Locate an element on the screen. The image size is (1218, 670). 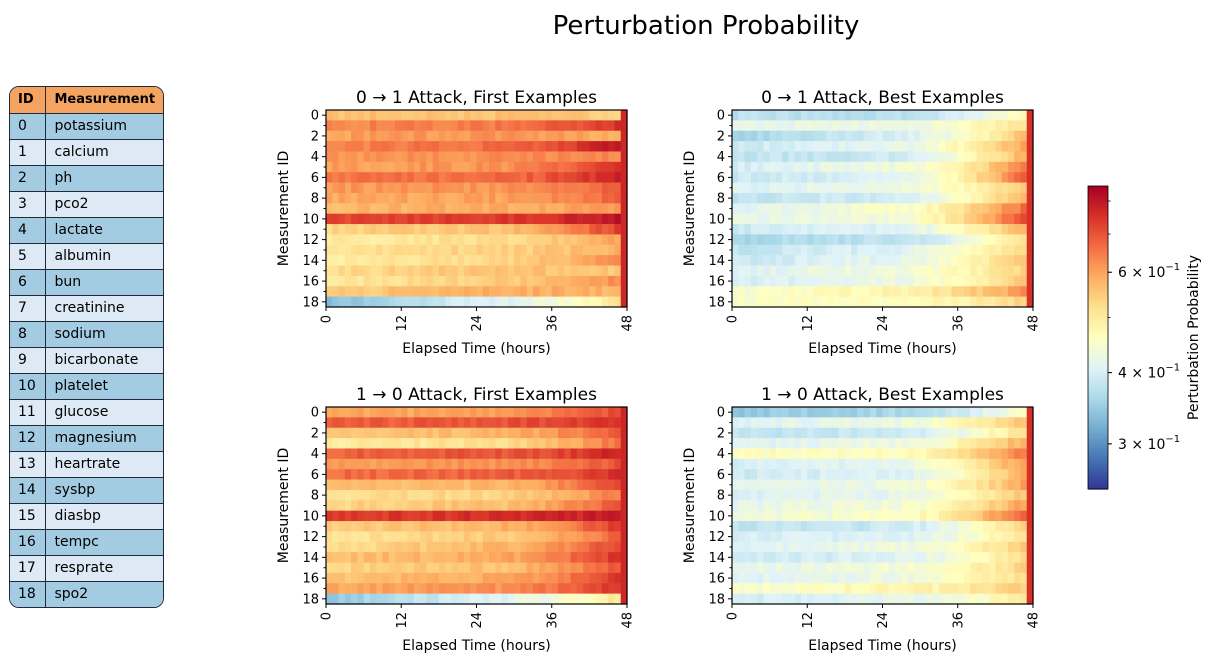
y-tick-label: 4 is located at coordinates (315, 157).